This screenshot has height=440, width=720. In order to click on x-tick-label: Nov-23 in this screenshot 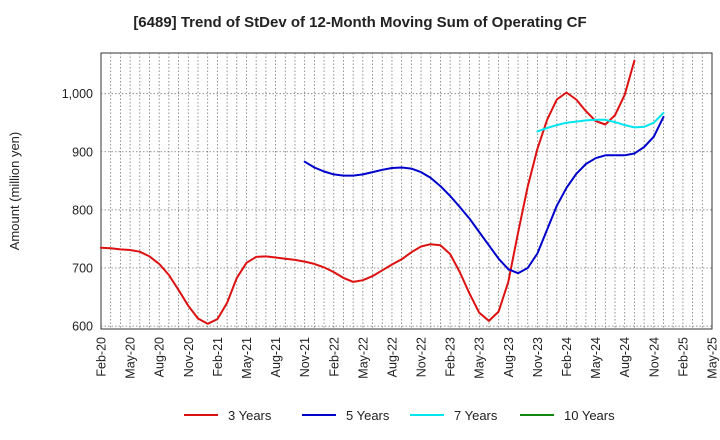, I will do `click(538, 357)`.